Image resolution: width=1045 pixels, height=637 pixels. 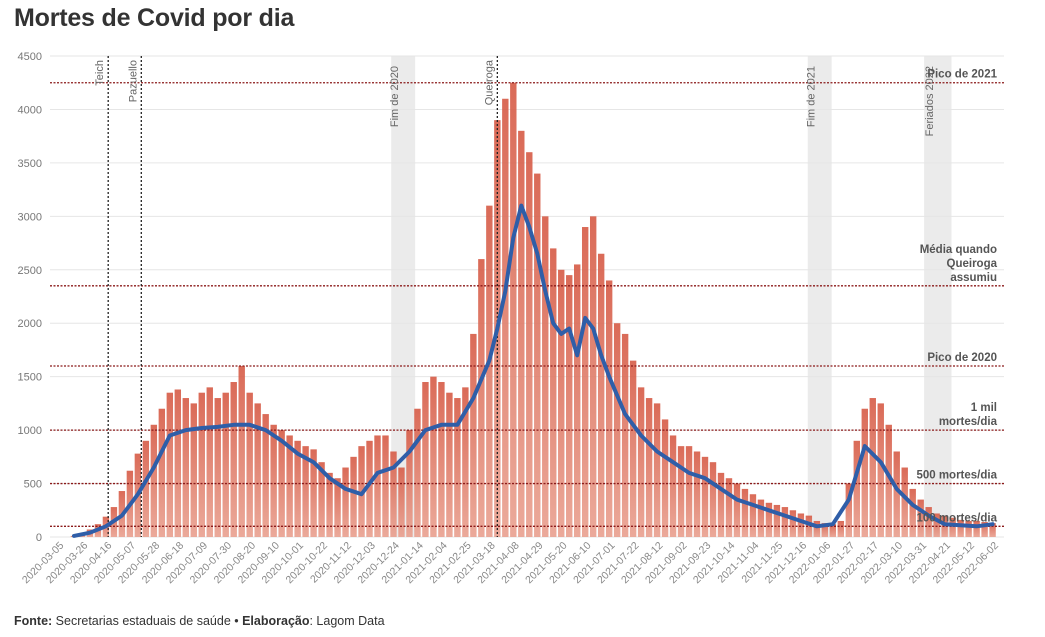 What do you see at coordinates (276, 621) in the screenshot?
I see `credit-label: Elaboração` at bounding box center [276, 621].